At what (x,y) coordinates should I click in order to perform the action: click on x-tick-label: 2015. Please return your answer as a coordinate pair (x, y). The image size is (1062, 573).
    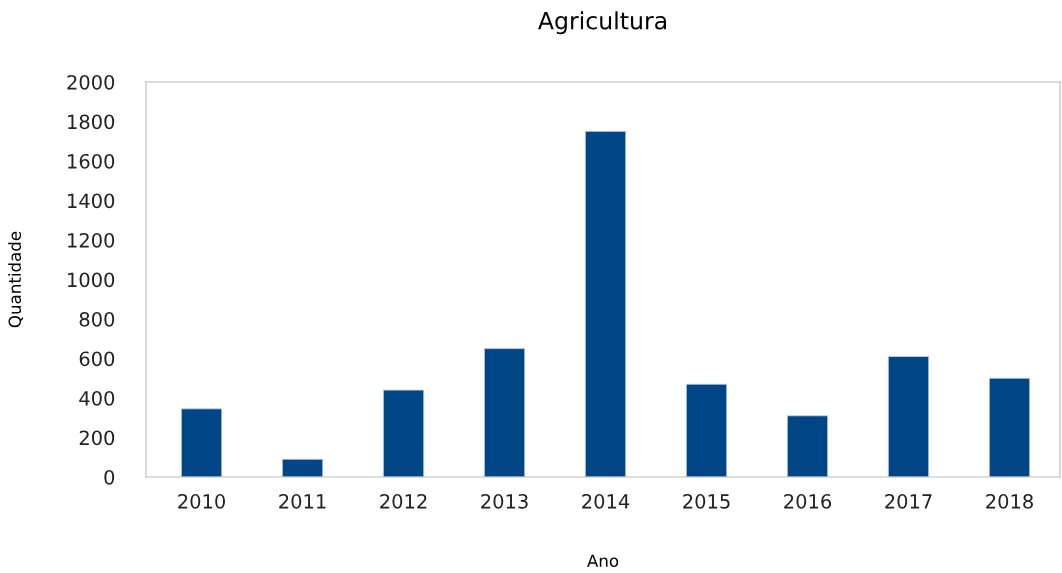
    Looking at the image, I should click on (706, 501).